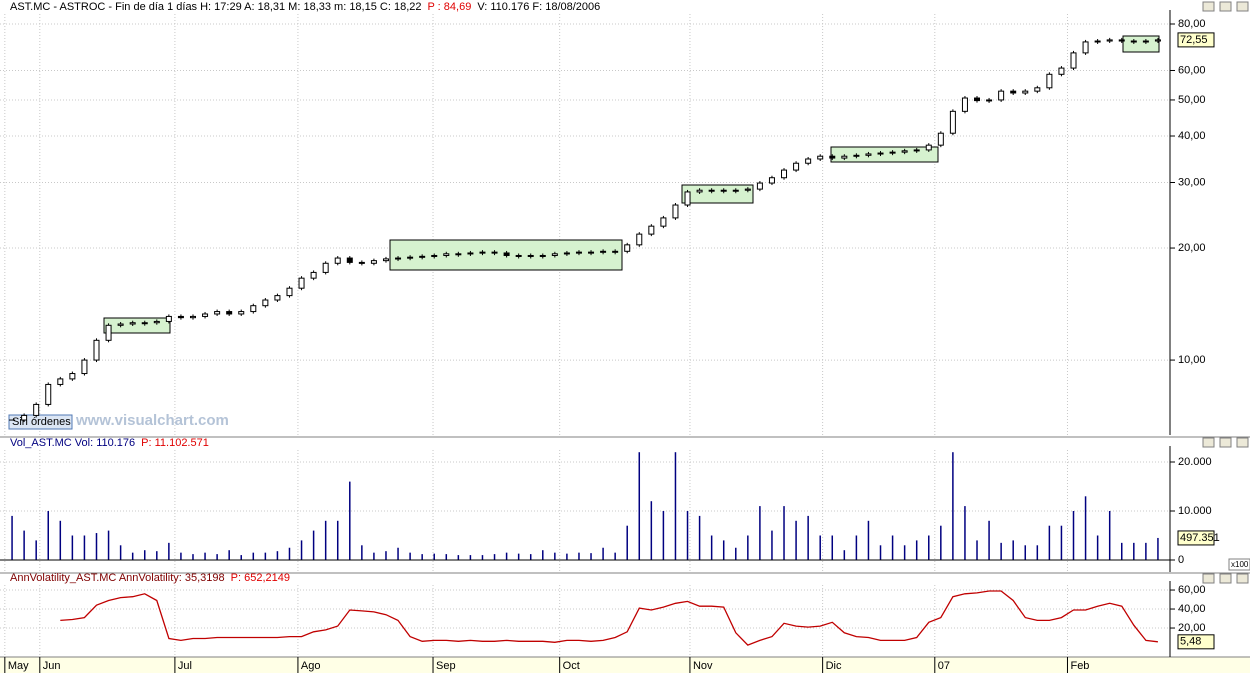 The width and height of the screenshot is (1250, 673). I want to click on header-part: P: 652,2149, so click(260, 578).